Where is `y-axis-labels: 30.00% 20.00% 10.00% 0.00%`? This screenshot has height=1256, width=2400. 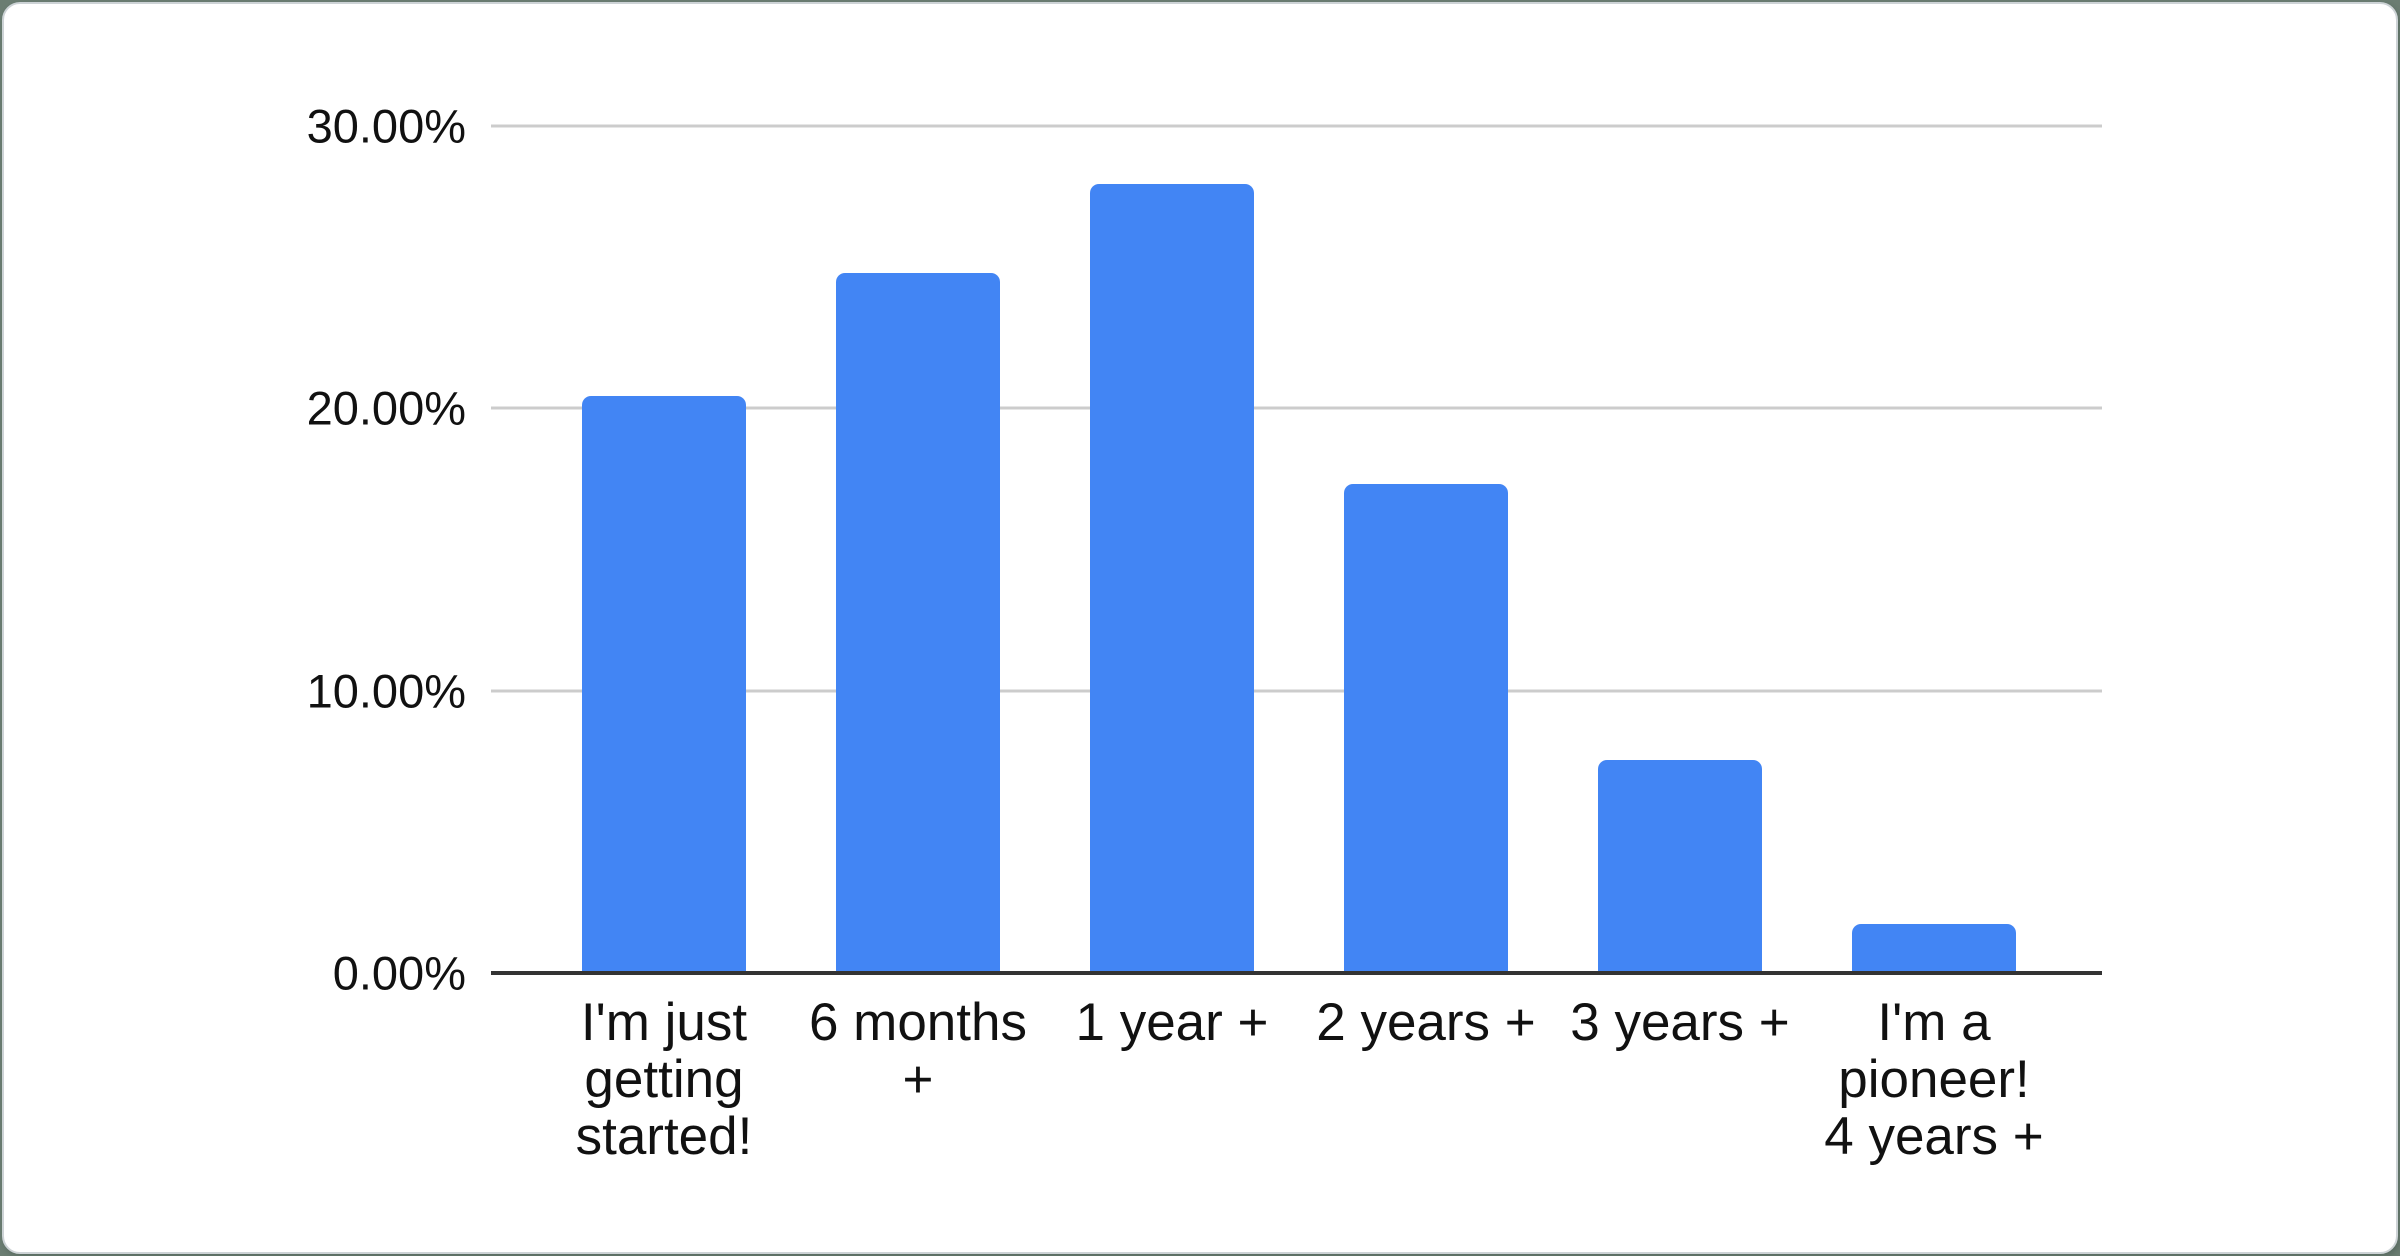
y-axis-labels: 30.00% 20.00% 10.00% 0.00% is located at coordinates (235, 550).